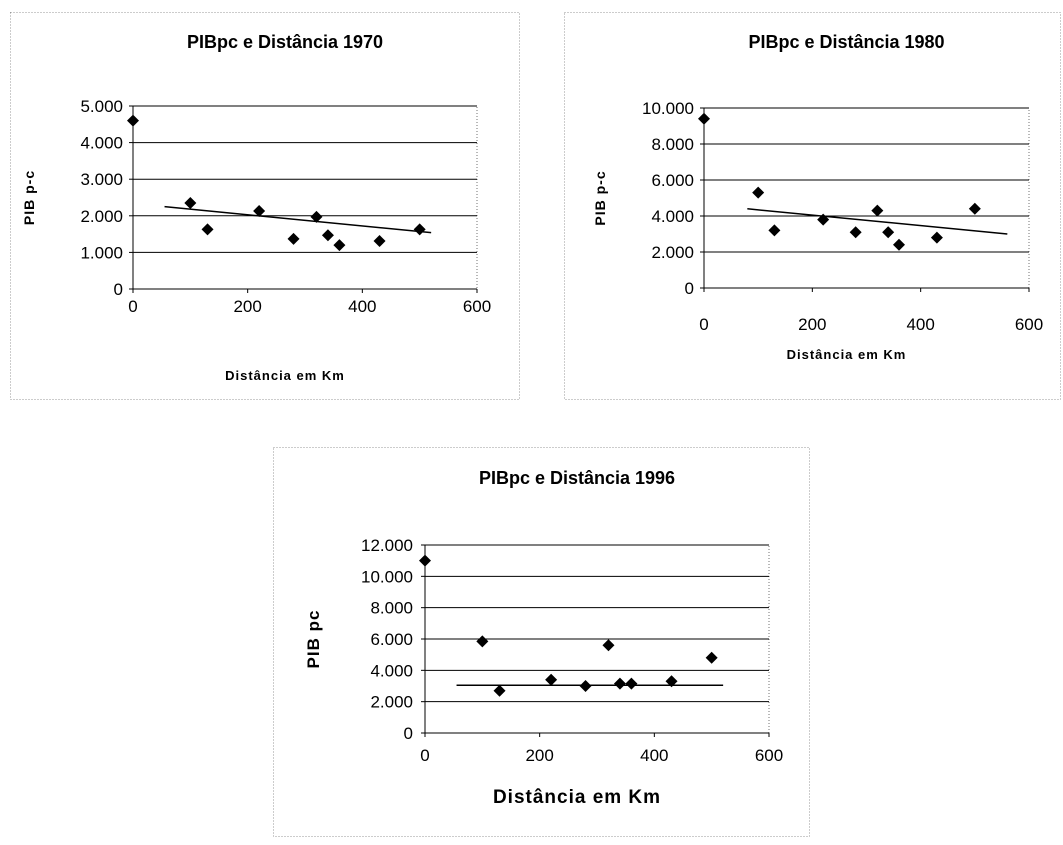 The height and width of the screenshot is (845, 1063). What do you see at coordinates (101, 252) in the screenshot?
I see `y-tick-label: 1.000` at bounding box center [101, 252].